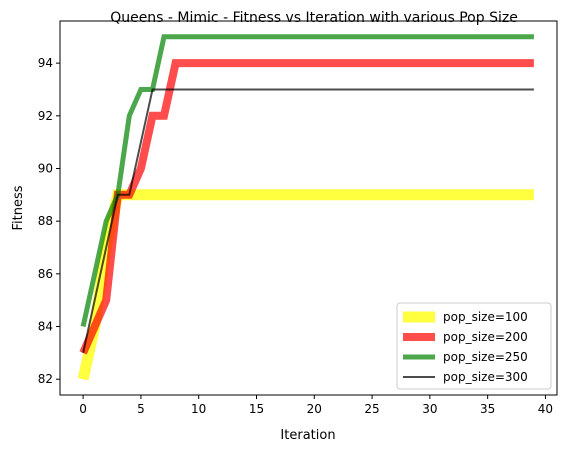  What do you see at coordinates (45, 379) in the screenshot?
I see `y-tick-label: 82` at bounding box center [45, 379].